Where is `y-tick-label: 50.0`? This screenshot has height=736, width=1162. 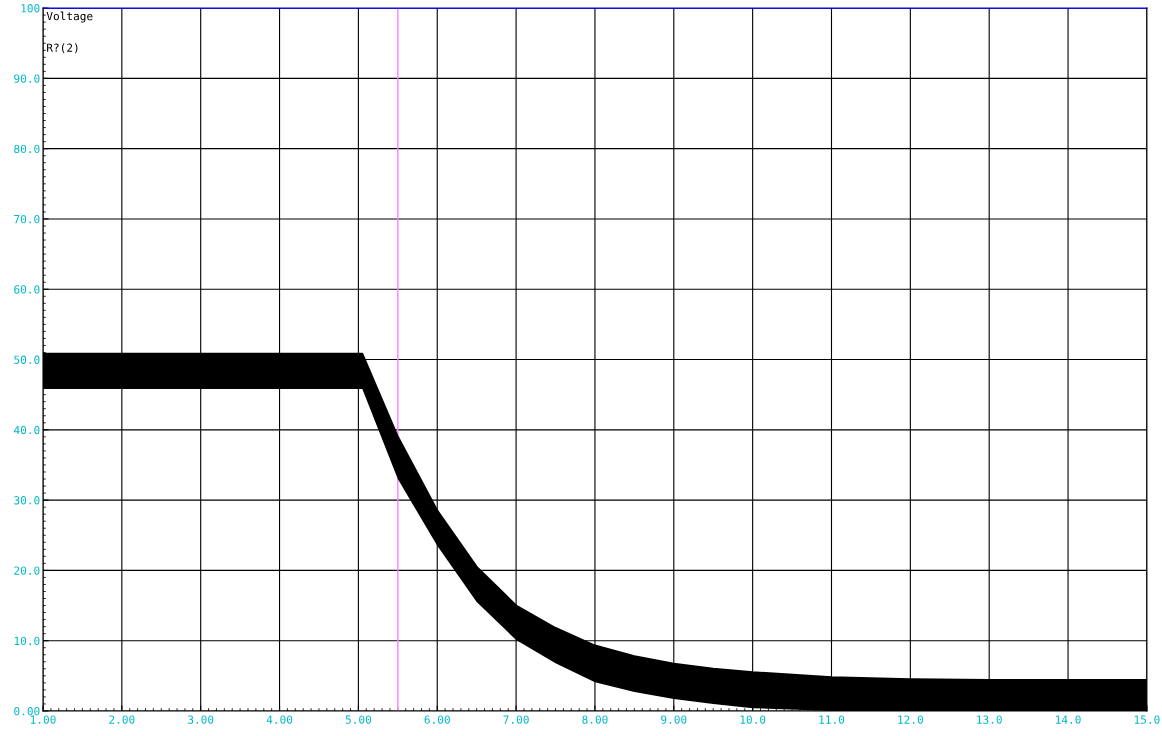 y-tick-label: 50.0 is located at coordinates (27, 359).